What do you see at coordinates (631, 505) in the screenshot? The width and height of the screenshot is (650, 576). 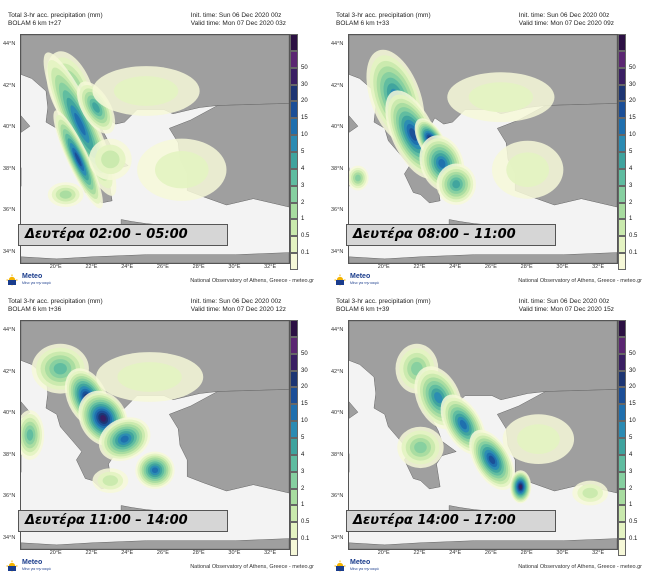 I see `scale-label: 1` at bounding box center [631, 505].